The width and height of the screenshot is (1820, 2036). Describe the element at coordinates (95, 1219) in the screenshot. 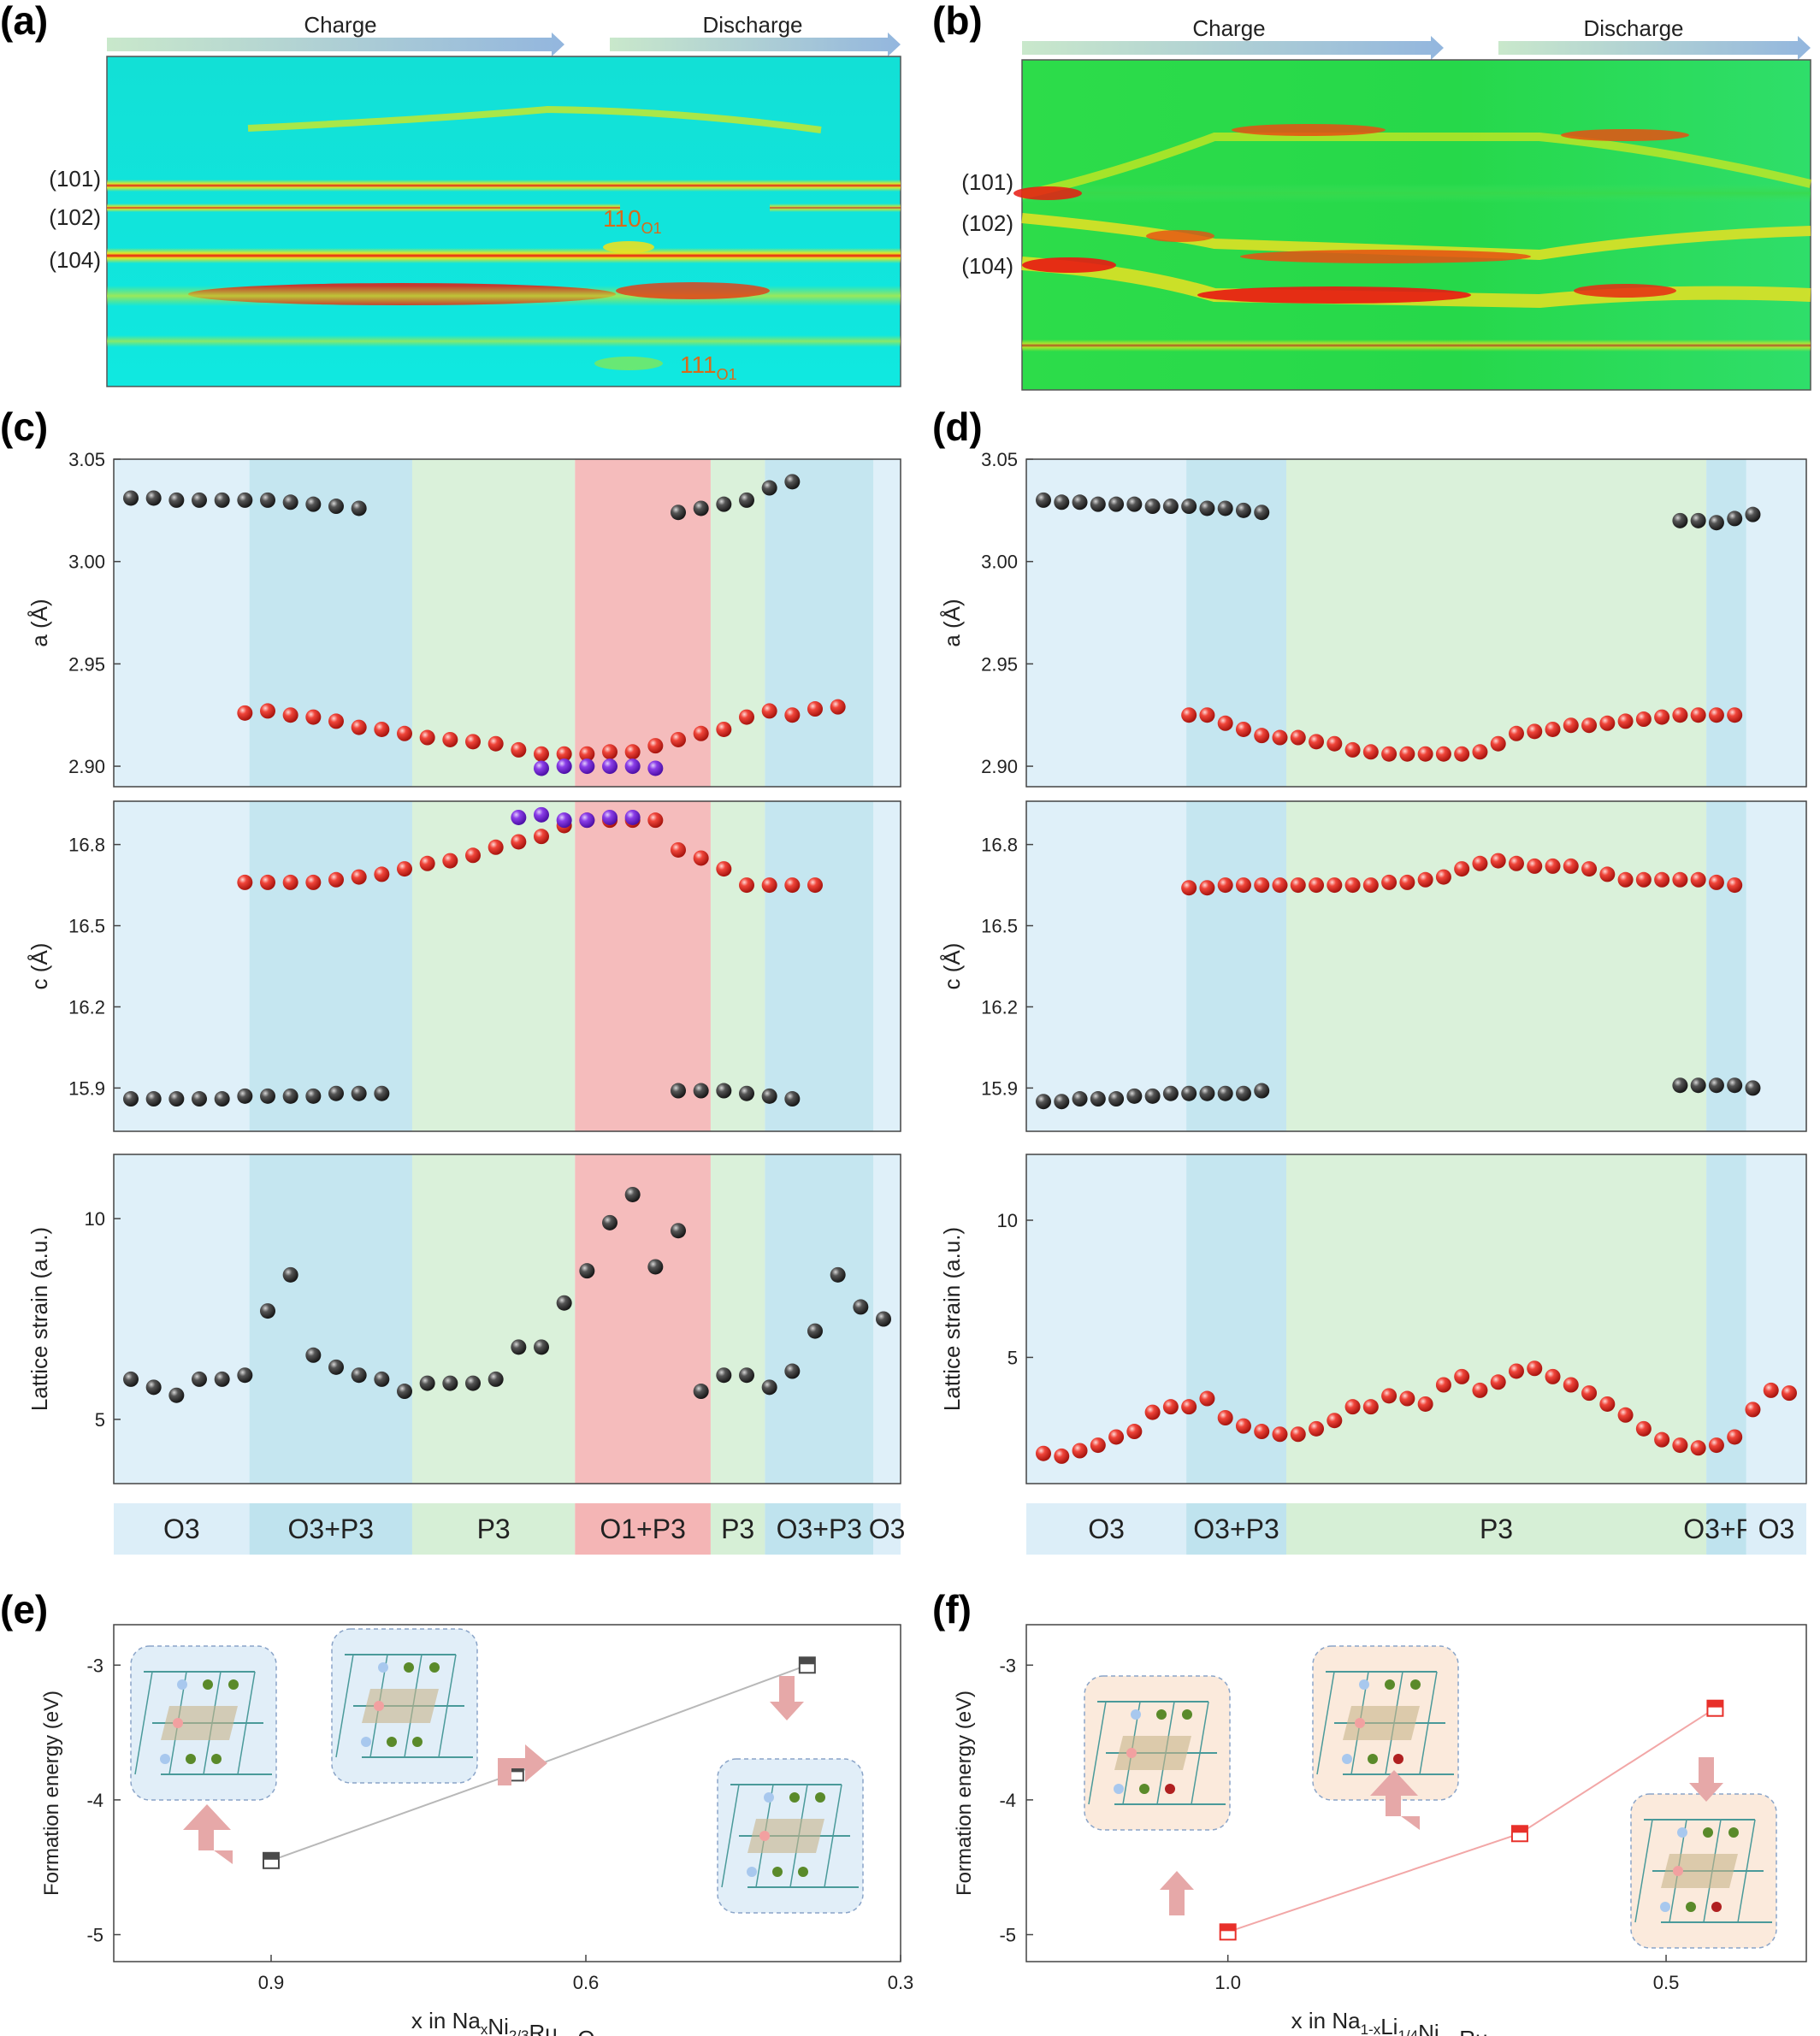

I see `ytick-label-strain-1: 10` at that location.